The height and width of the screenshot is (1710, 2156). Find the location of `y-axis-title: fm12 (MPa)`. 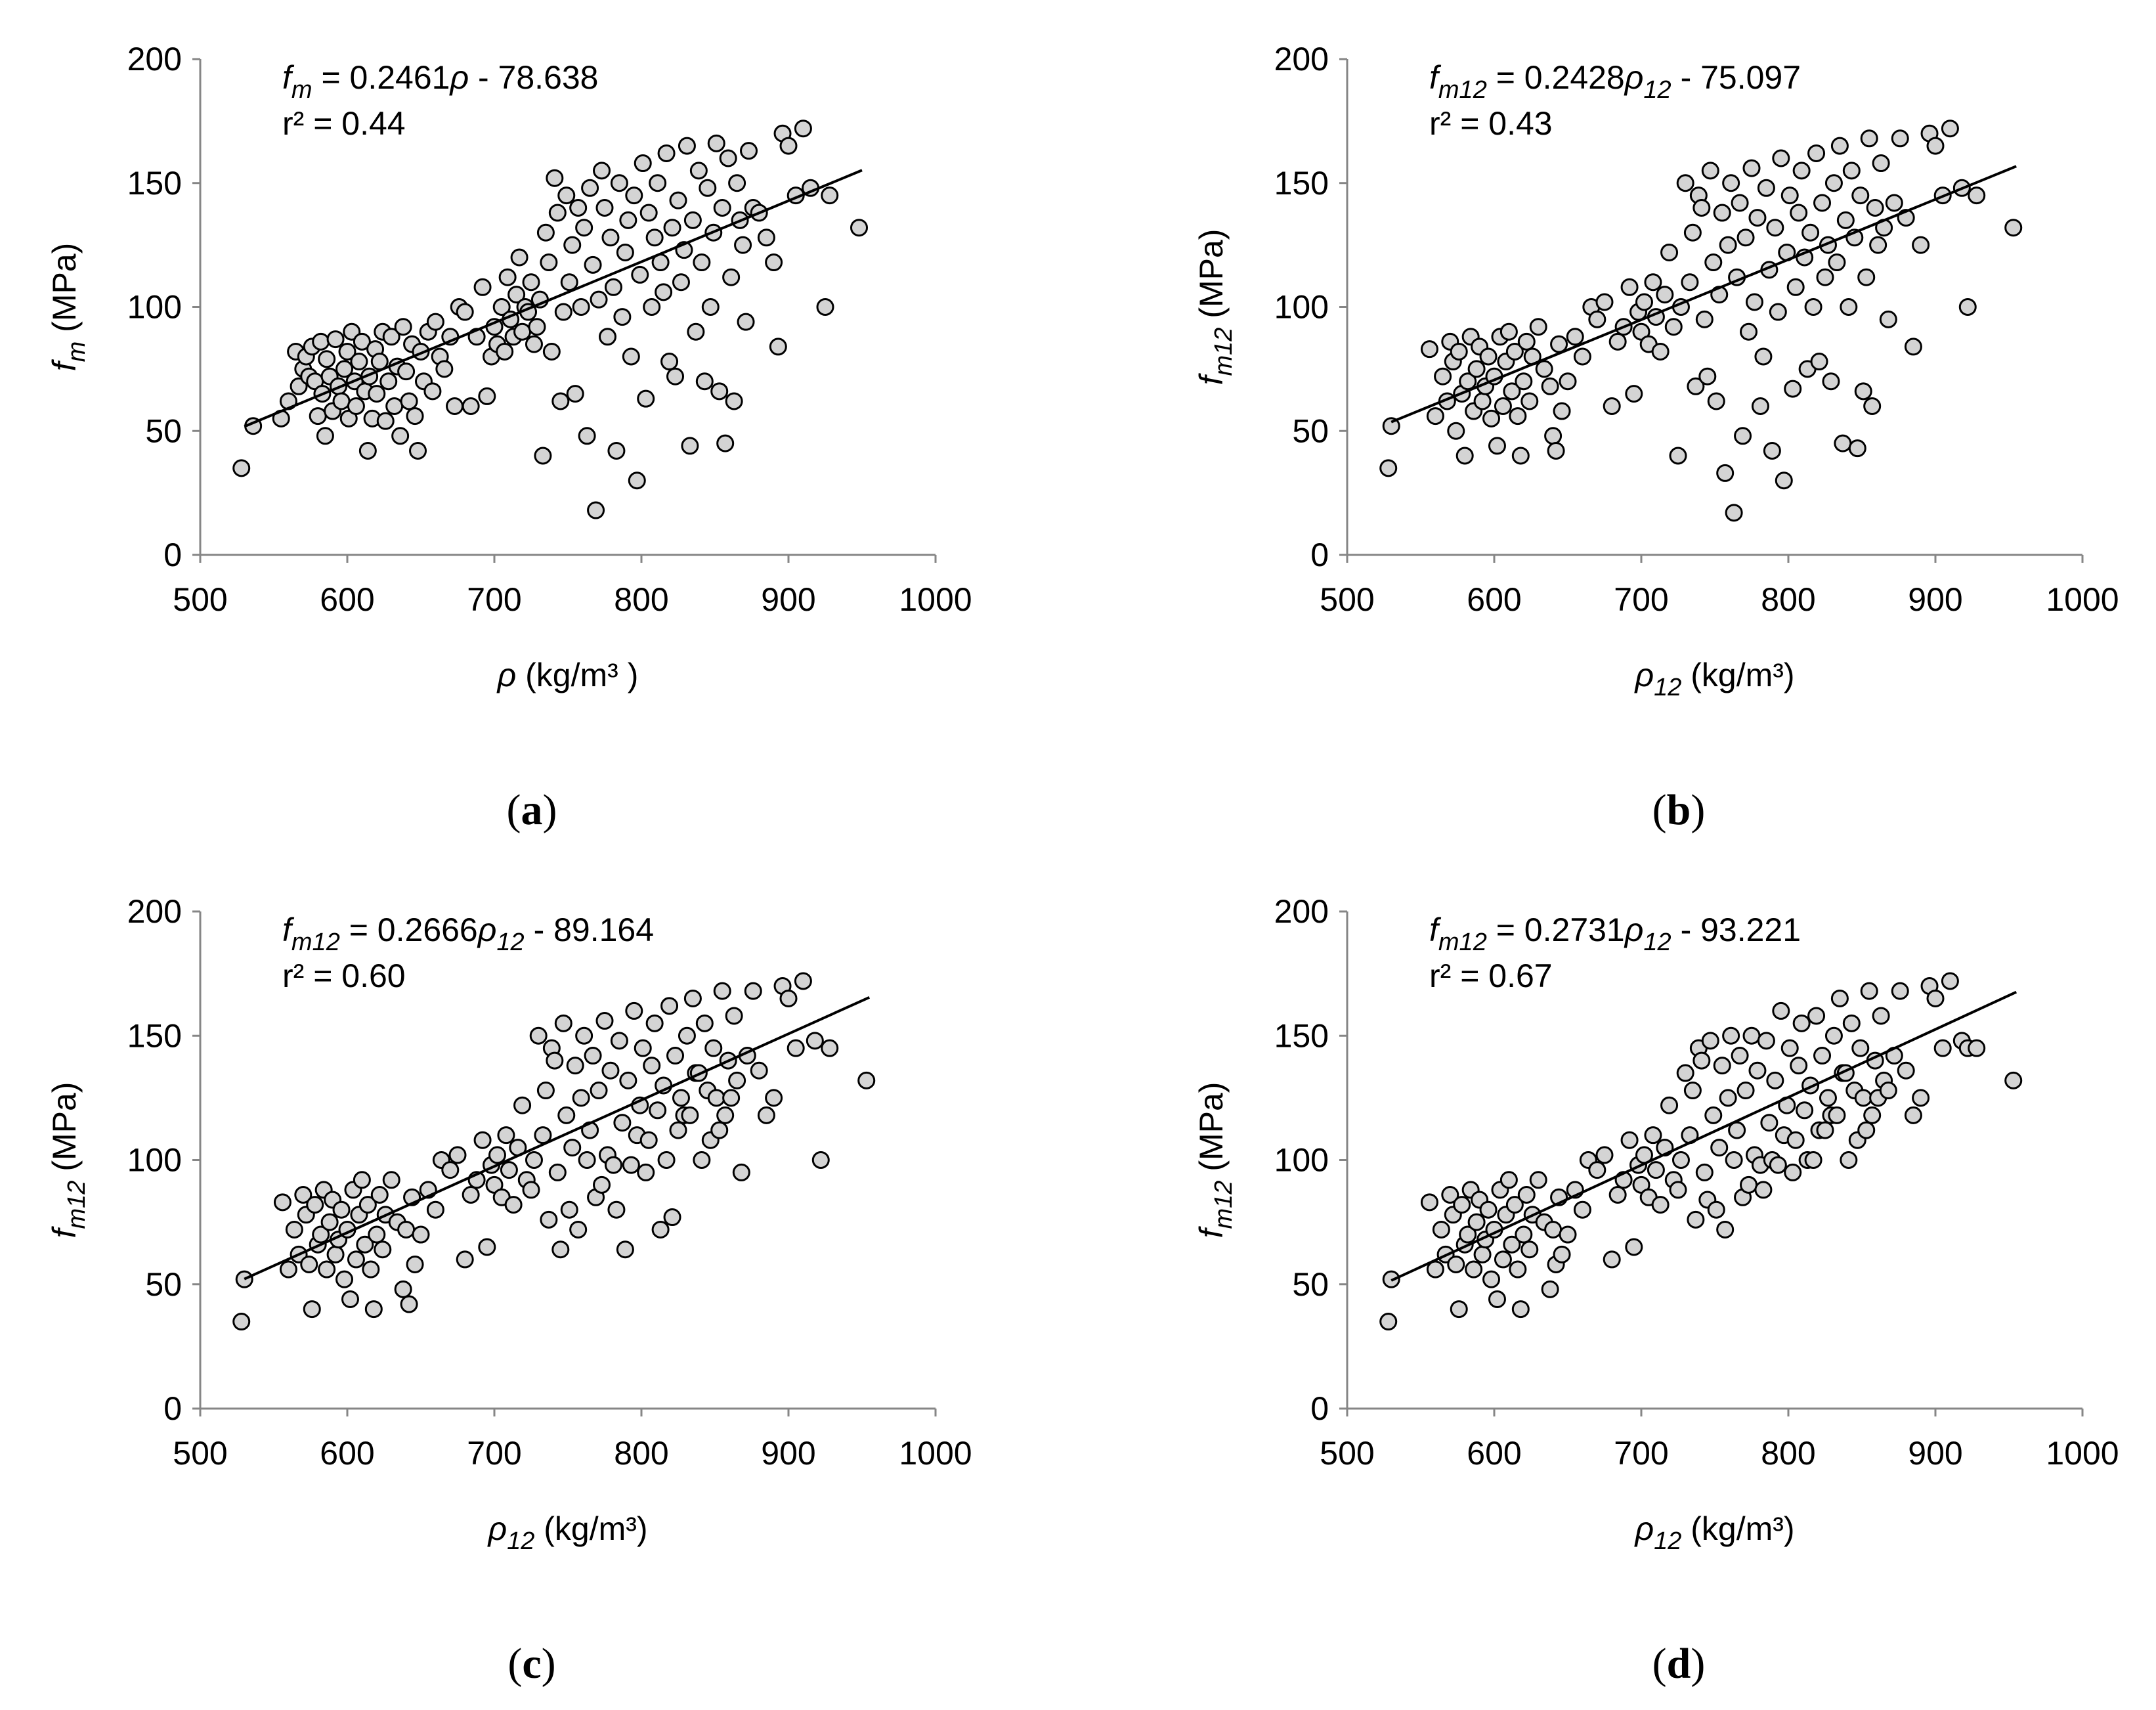

y-axis-title: fm12 (MPa) is located at coordinates (1215, 307).